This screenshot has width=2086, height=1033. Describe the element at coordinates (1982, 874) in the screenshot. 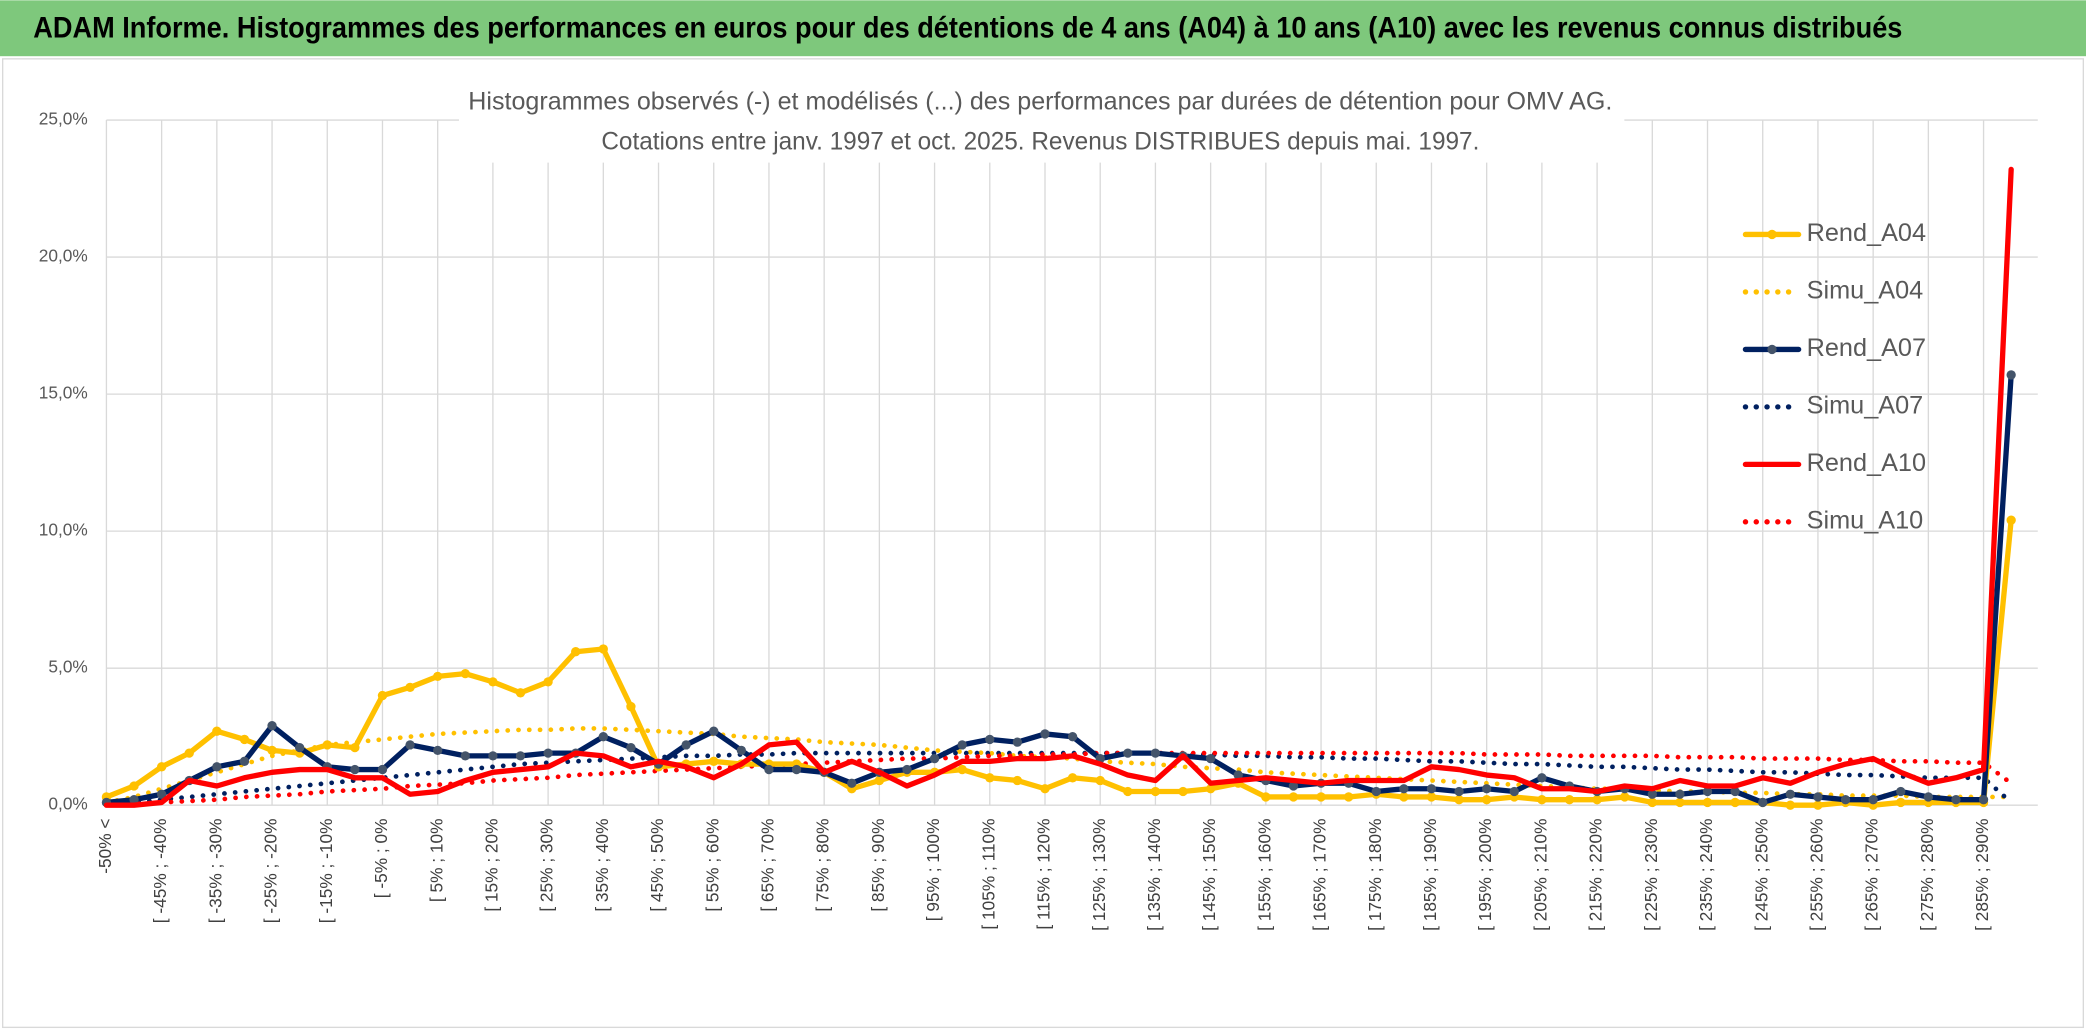

I see `x-tick-label: [ 285% ; 290%` at that location.